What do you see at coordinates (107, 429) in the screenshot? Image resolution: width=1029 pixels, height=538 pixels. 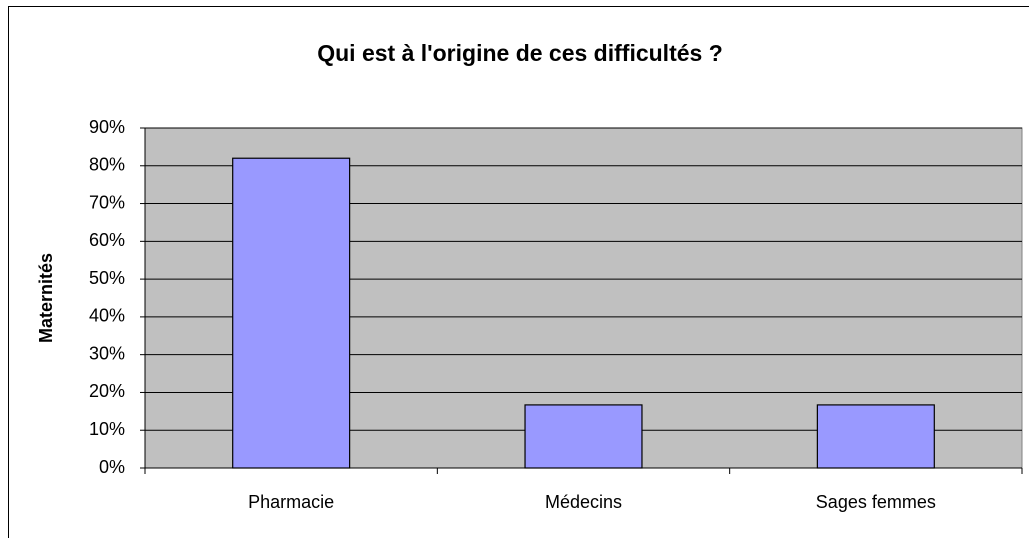 I see `y-tick-label: 10%` at bounding box center [107, 429].